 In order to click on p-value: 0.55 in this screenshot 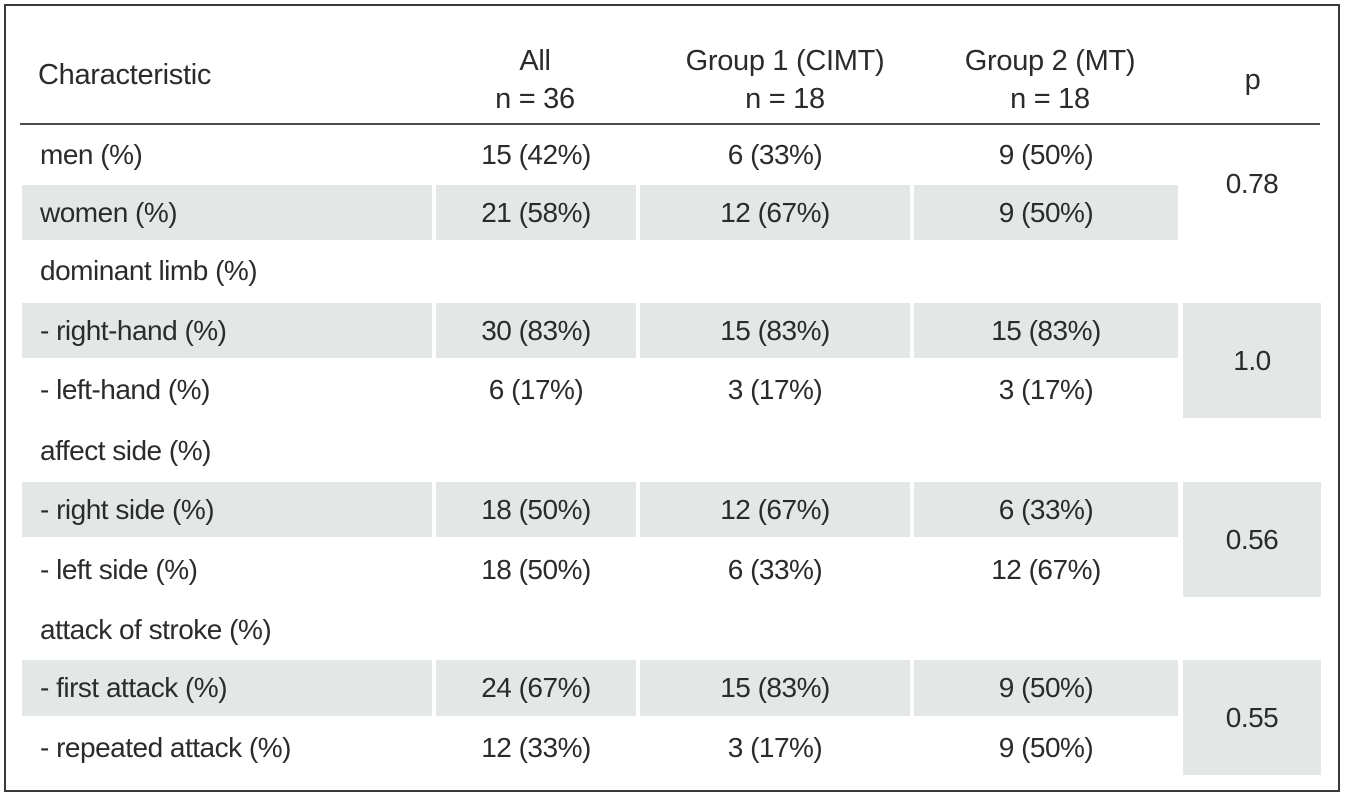, I will do `click(1252, 717)`.